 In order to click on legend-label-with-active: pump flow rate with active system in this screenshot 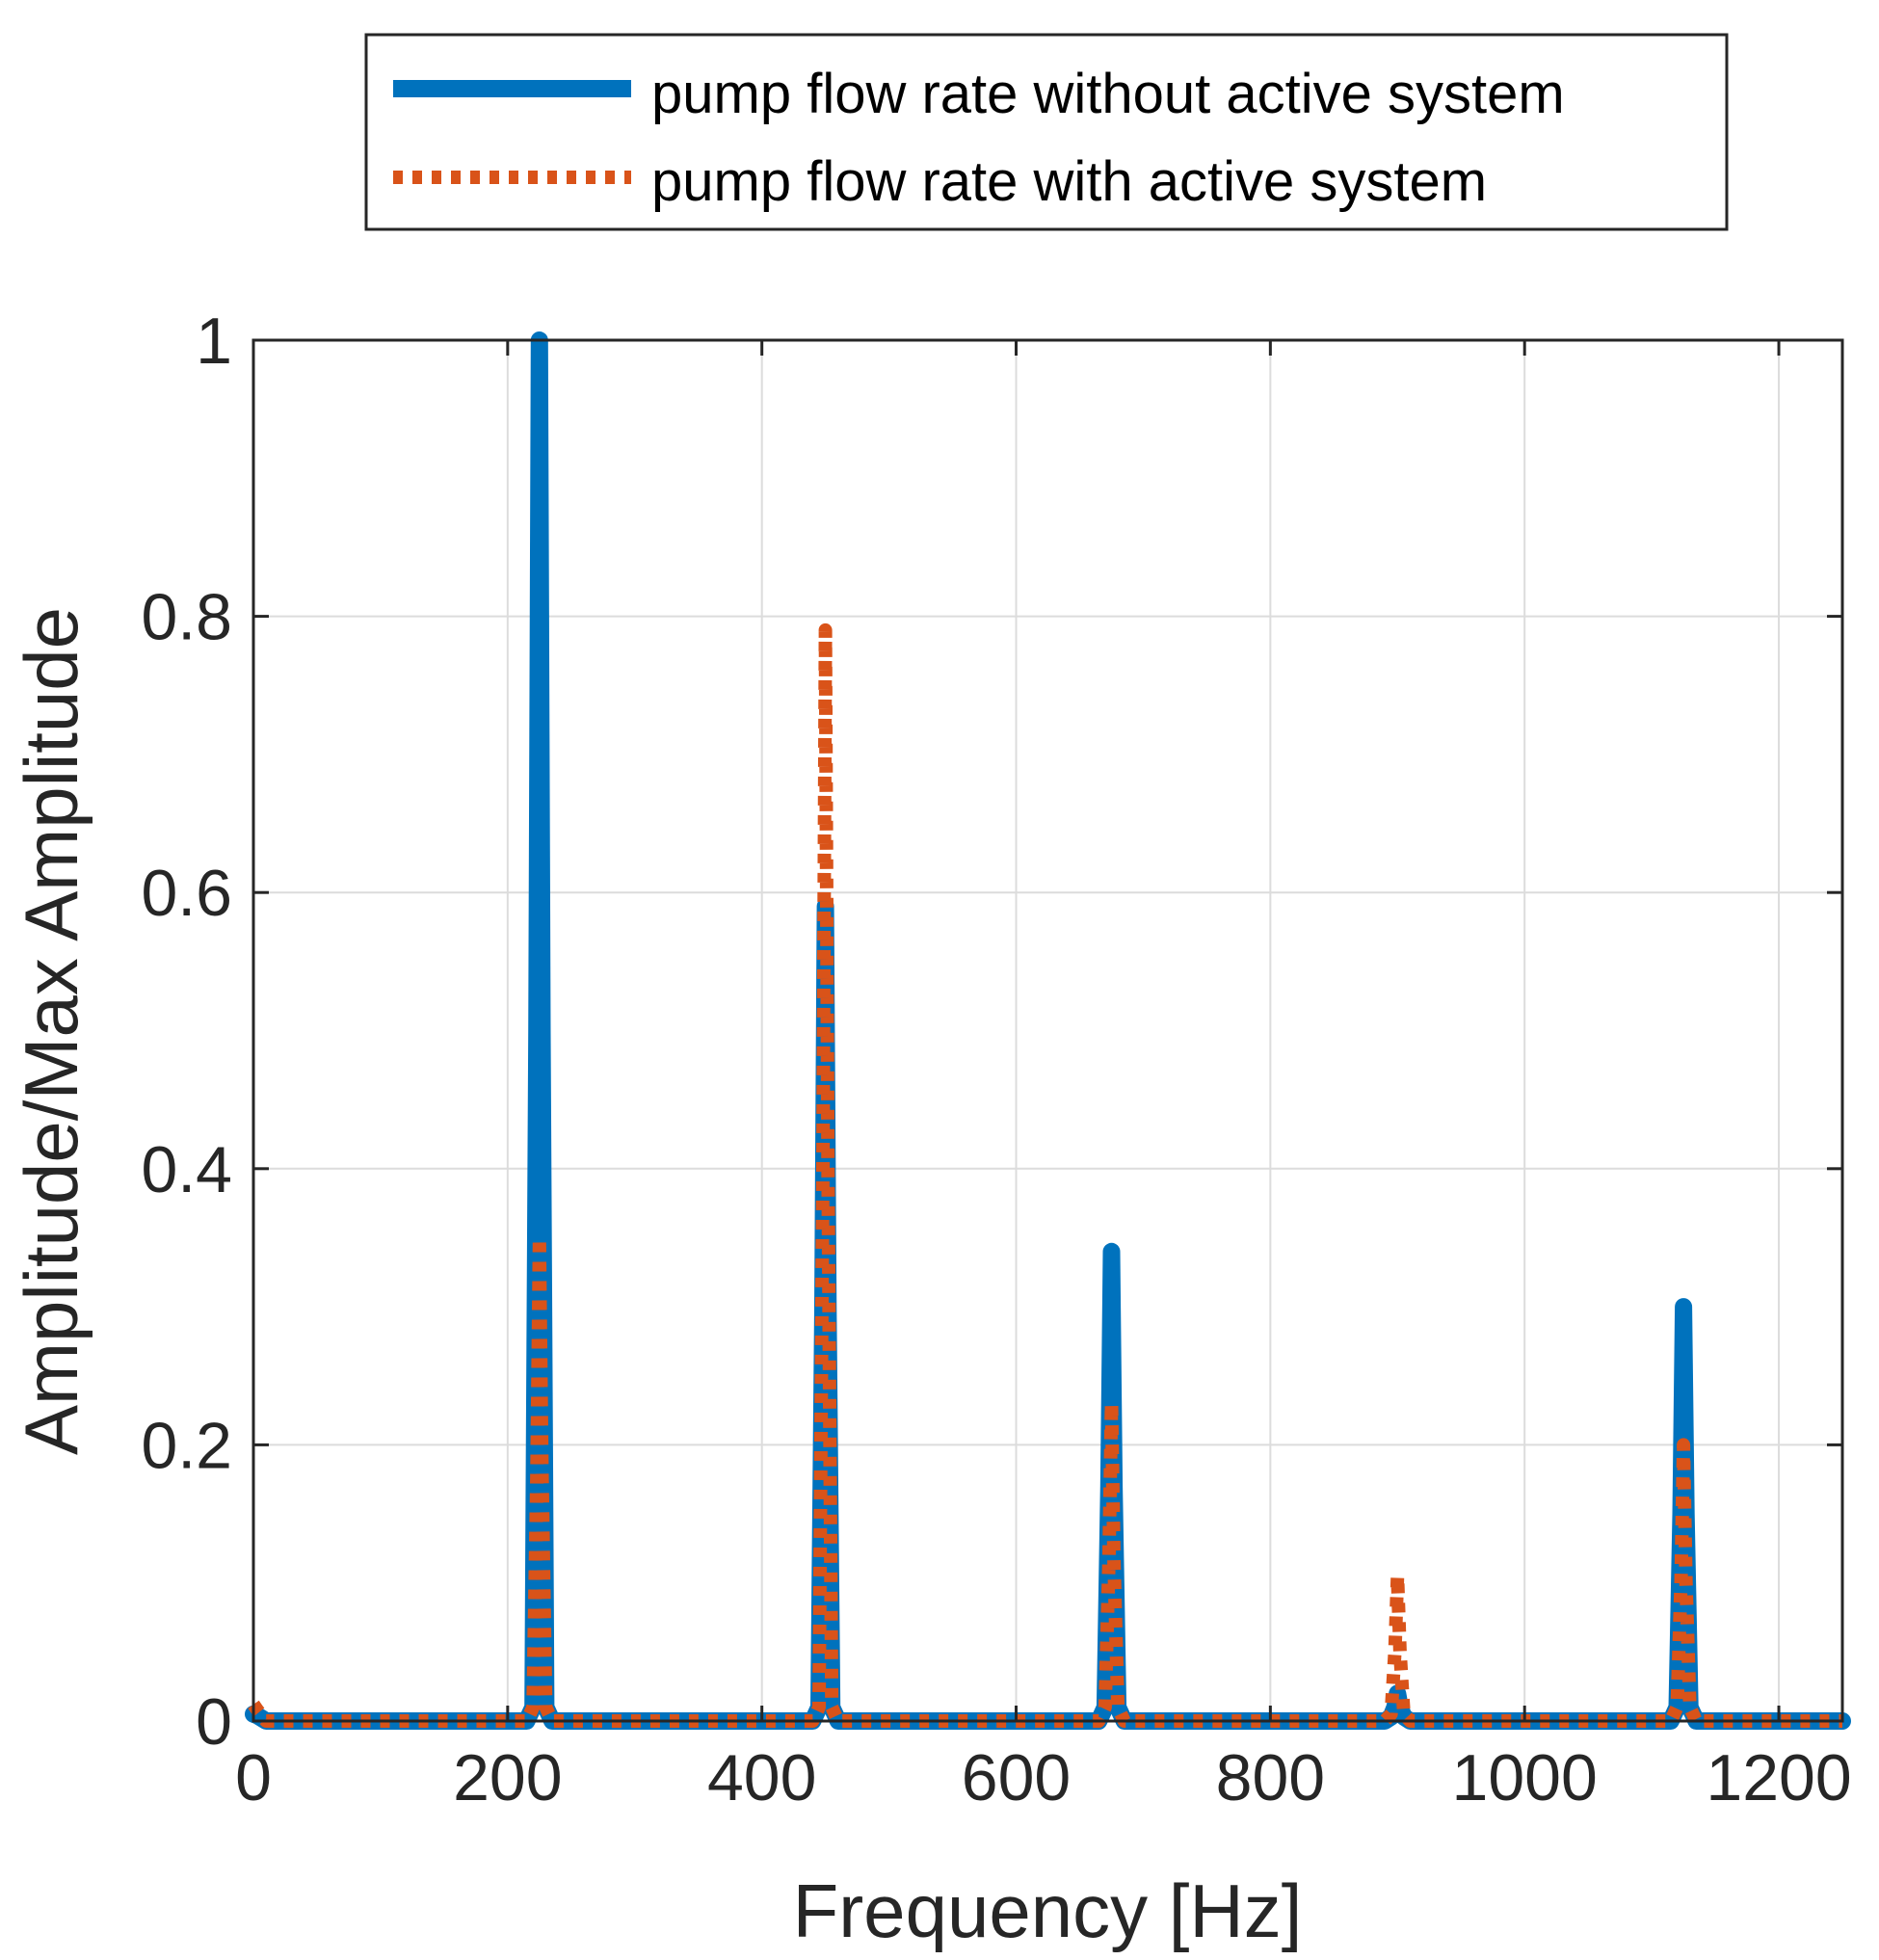, I will do `click(1069, 181)`.